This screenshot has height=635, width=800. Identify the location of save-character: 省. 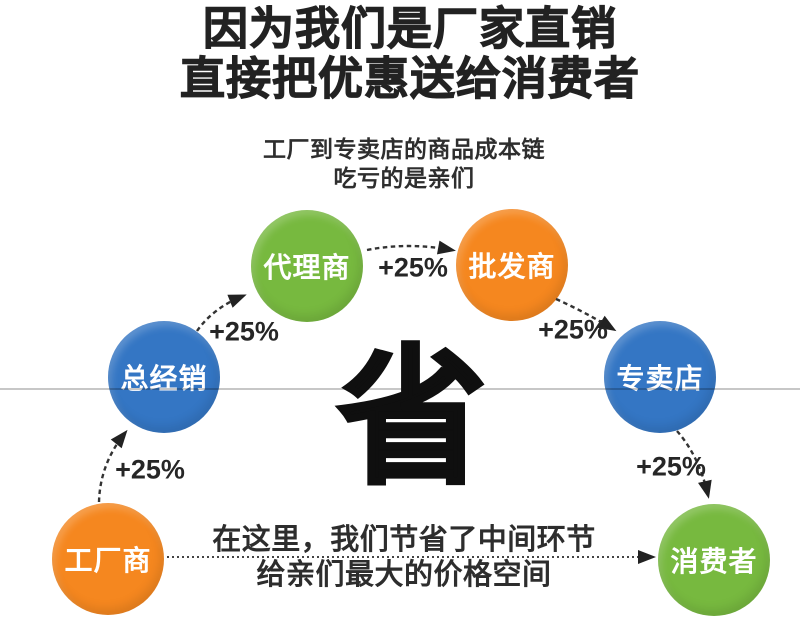
(411, 418).